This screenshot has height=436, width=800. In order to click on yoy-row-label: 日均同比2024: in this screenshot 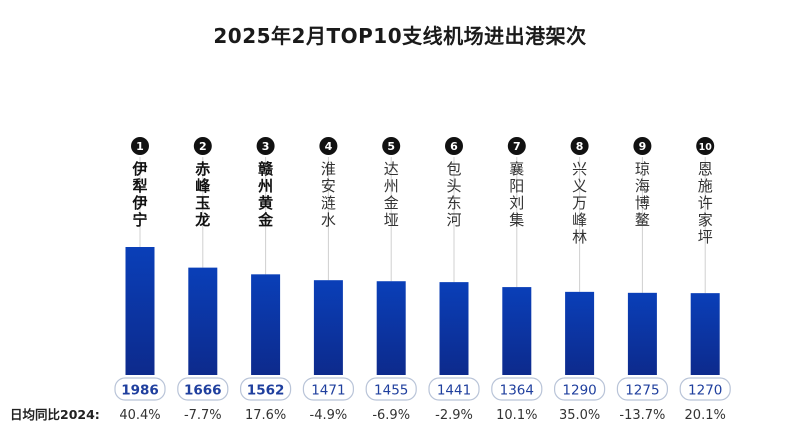, I will do `click(55, 414)`.